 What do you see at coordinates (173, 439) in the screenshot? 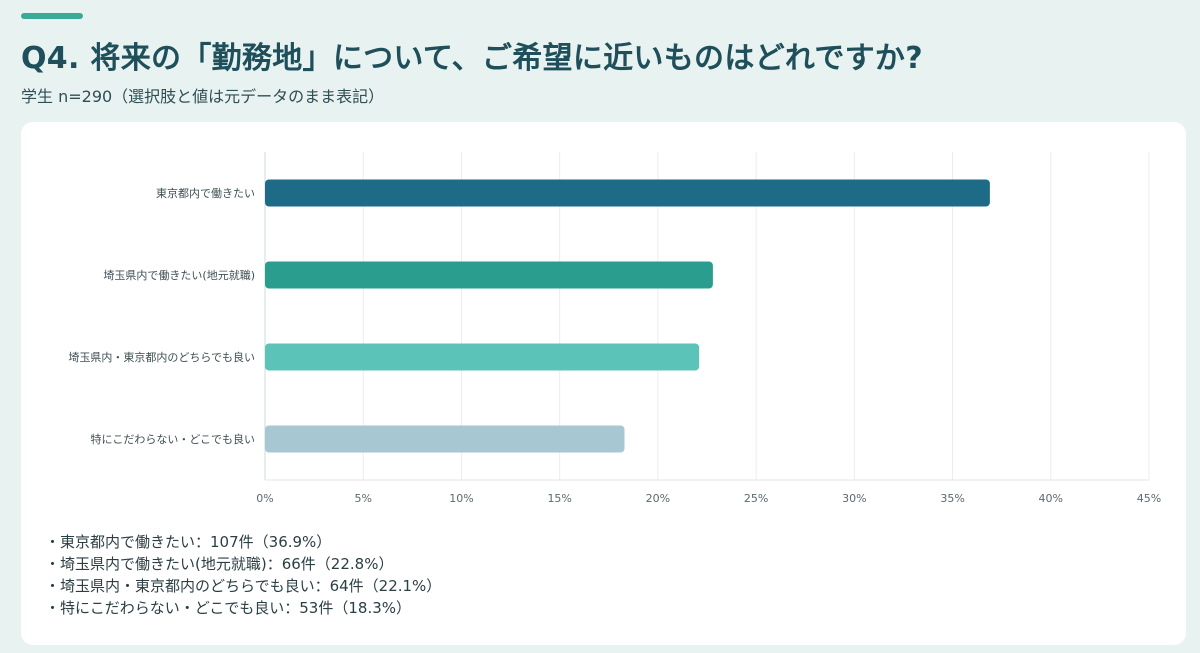
I see `category-label: 特にこだわらない・どこでも良い` at bounding box center [173, 439].